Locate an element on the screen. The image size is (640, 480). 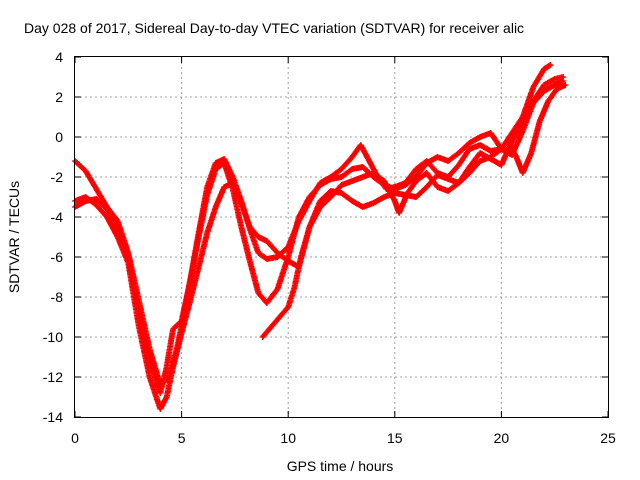
x-tick-label: 15 is located at coordinates (395, 438).